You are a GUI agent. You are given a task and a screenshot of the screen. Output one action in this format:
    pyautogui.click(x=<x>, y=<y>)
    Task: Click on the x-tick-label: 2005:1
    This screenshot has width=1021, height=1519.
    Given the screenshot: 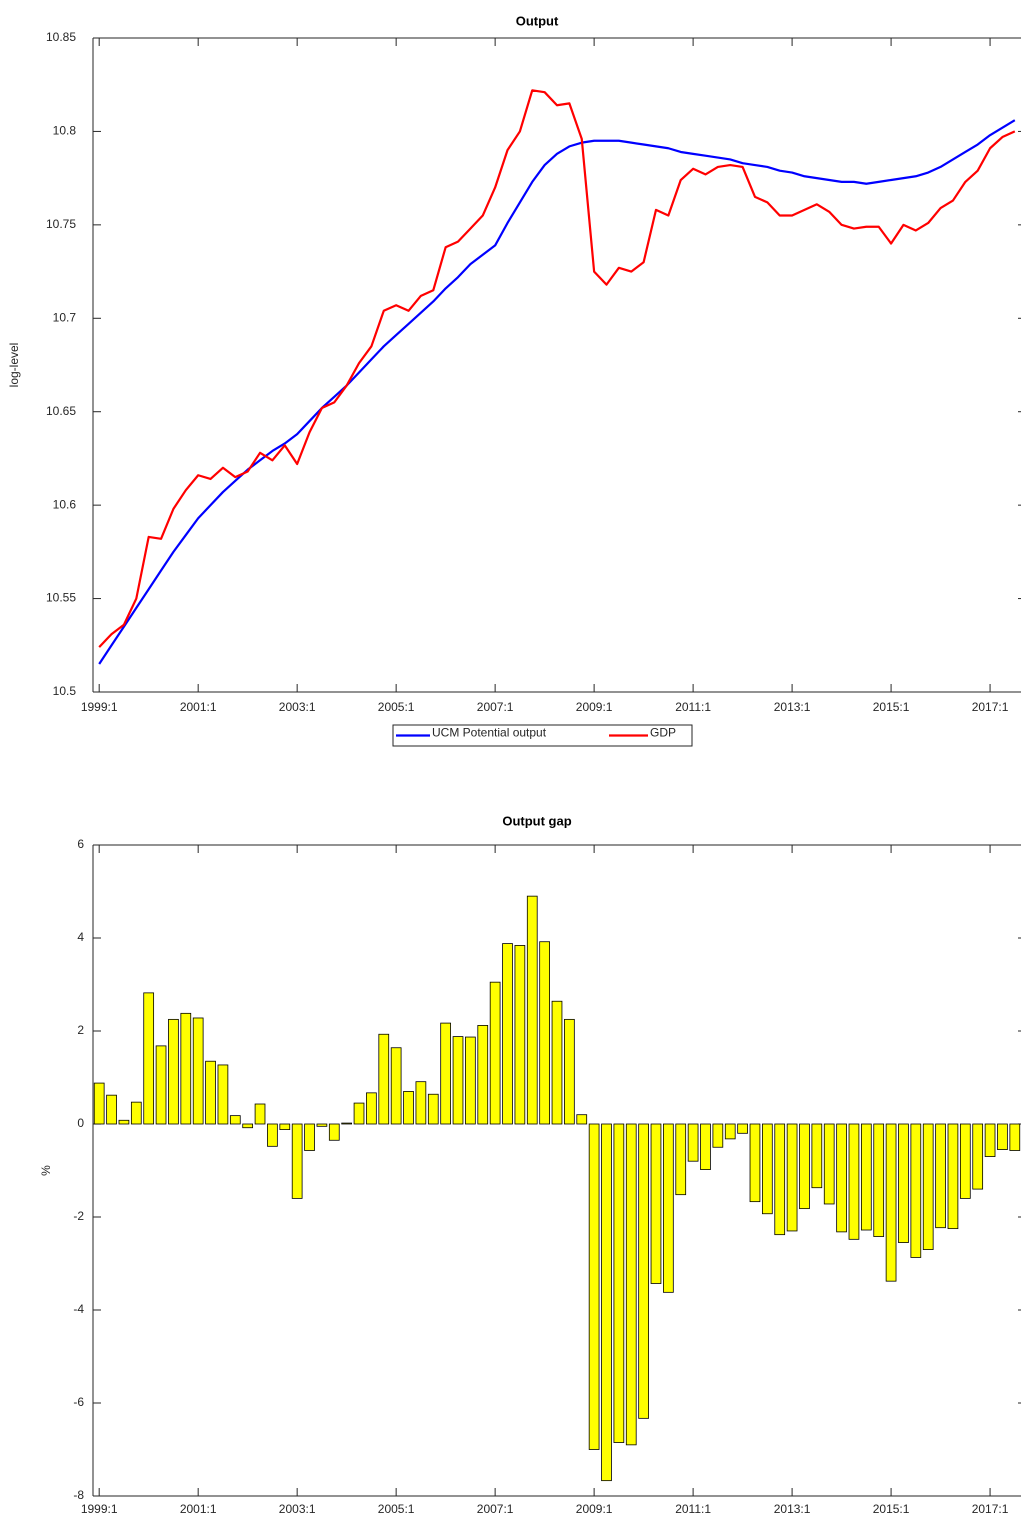 What is the action you would take?
    pyautogui.click(x=396, y=1509)
    